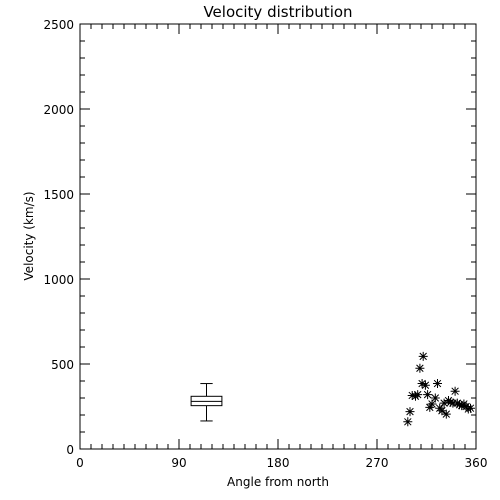 Image resolution: width=500 pixels, height=500 pixels. I want to click on x-axis-label: Angle from north, so click(278, 482).